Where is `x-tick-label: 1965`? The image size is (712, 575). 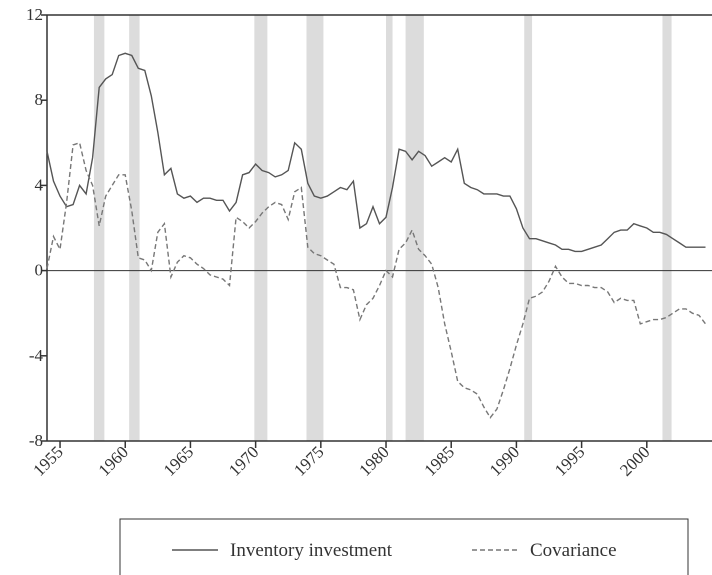
x-tick-label: 1965 is located at coordinates (178, 460).